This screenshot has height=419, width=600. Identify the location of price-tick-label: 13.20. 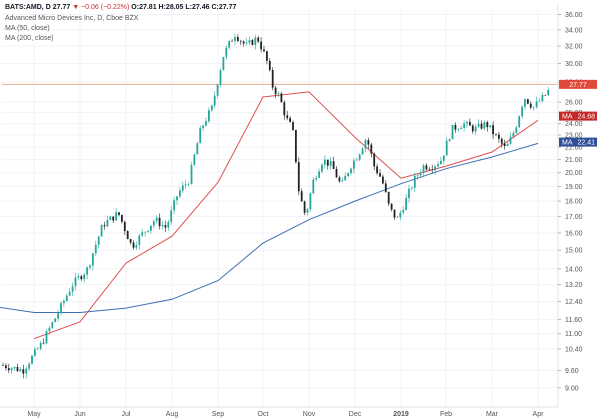
(574, 285).